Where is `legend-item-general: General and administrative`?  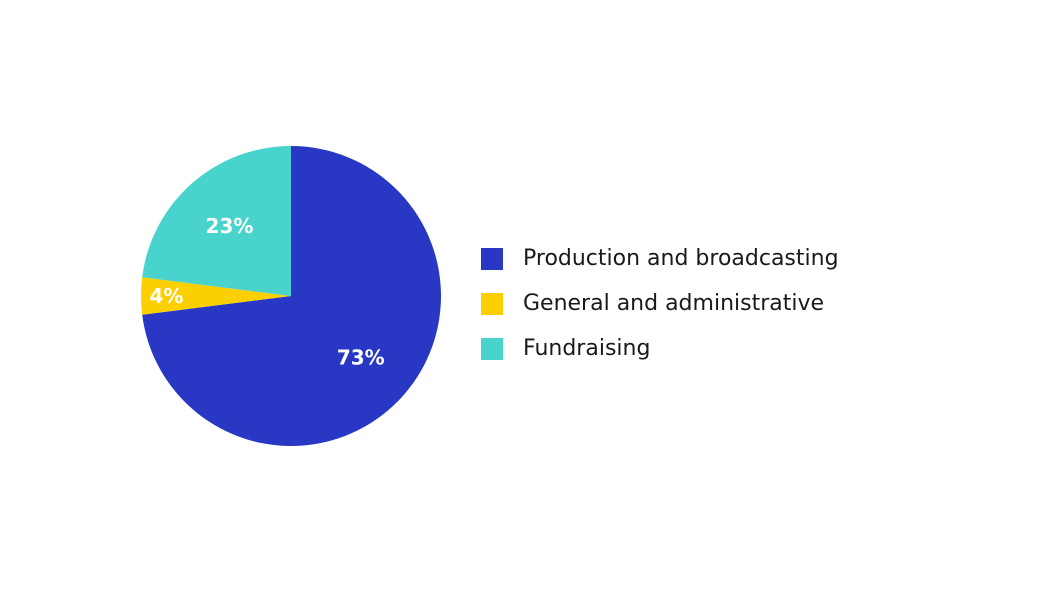
legend-item-general: General and administrative is located at coordinates (660, 303).